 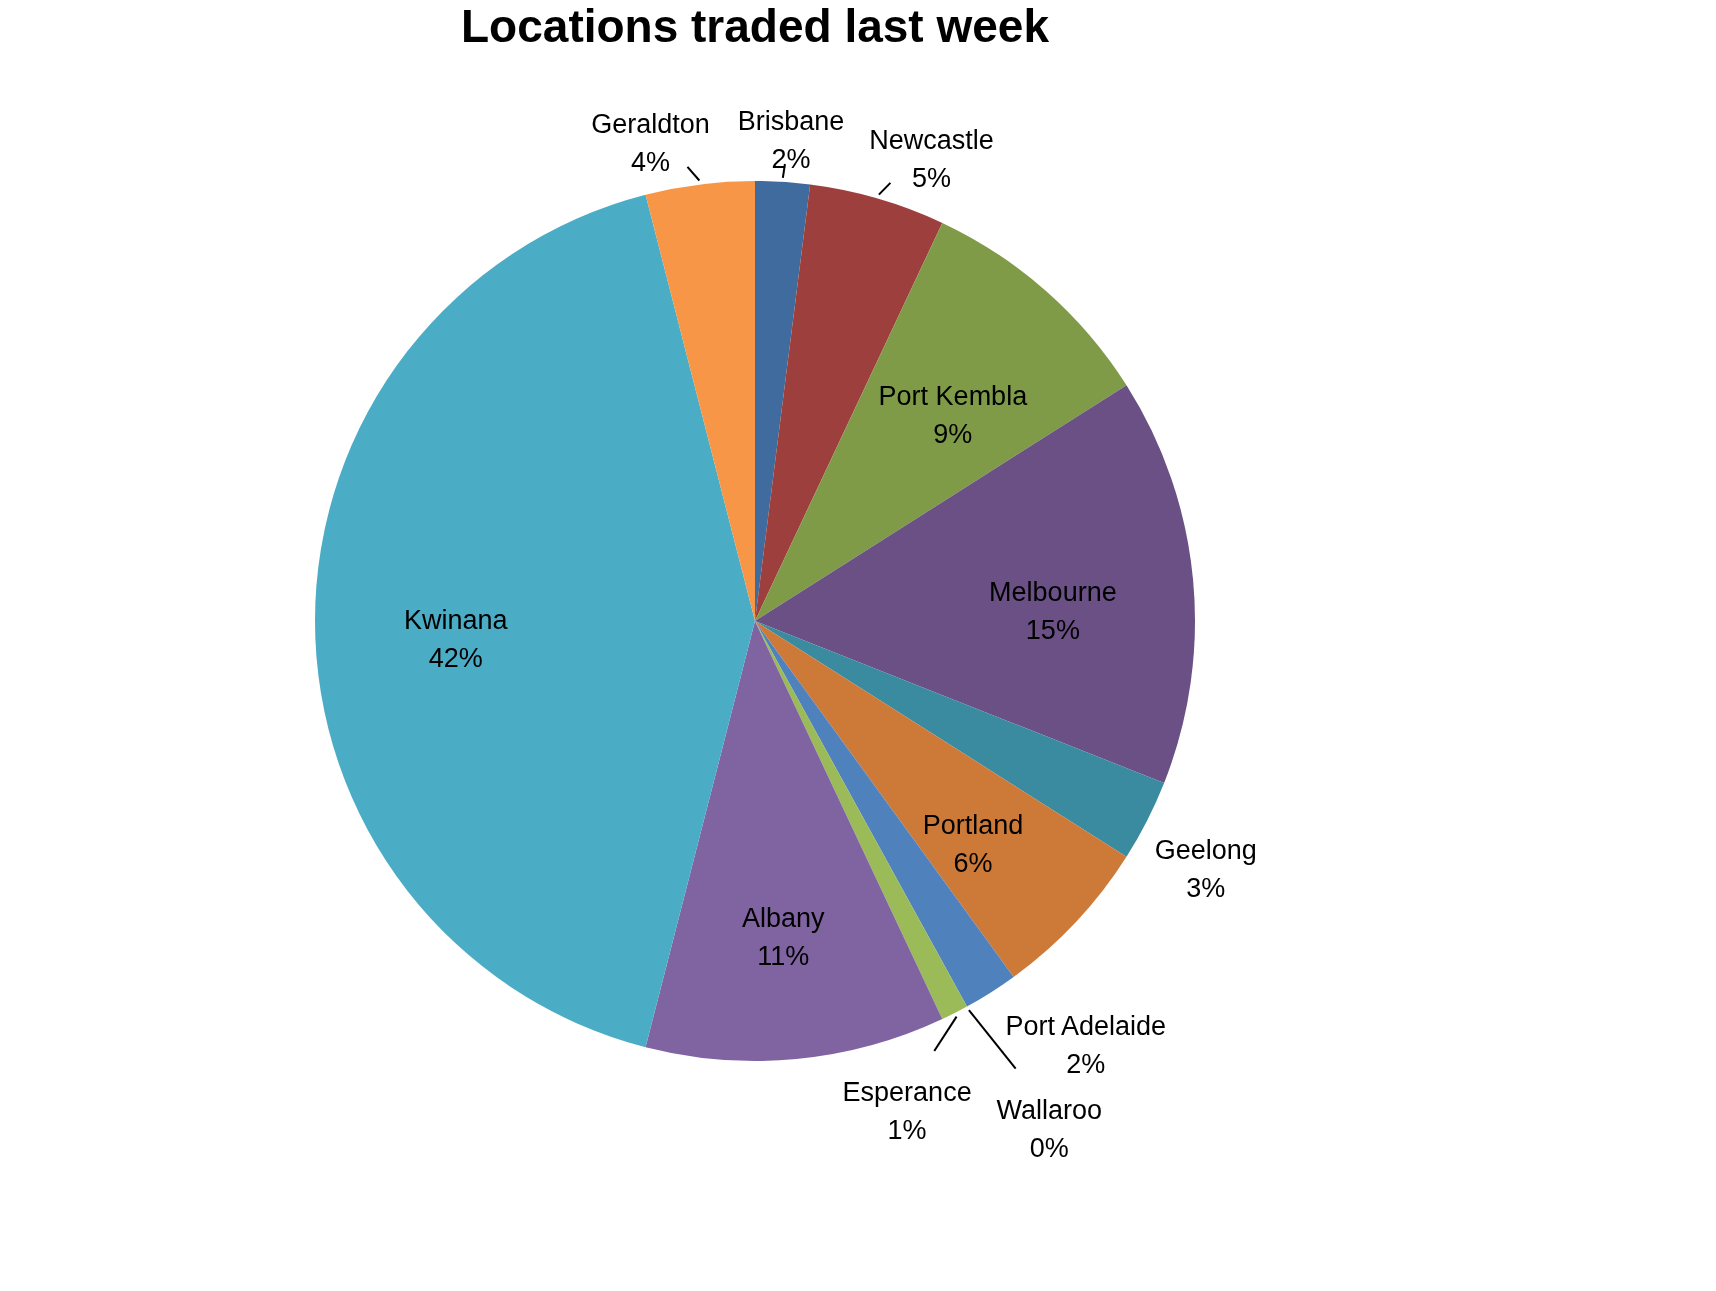 I want to click on text: 0%, so click(x=1049, y=1147).